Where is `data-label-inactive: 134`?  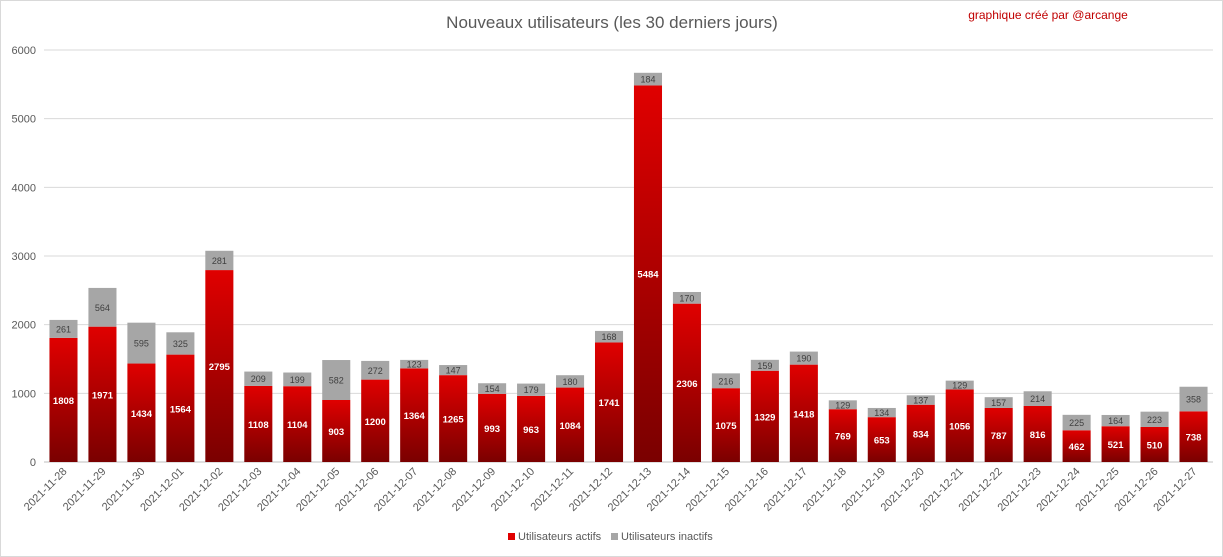
data-label-inactive: 134 is located at coordinates (881, 413).